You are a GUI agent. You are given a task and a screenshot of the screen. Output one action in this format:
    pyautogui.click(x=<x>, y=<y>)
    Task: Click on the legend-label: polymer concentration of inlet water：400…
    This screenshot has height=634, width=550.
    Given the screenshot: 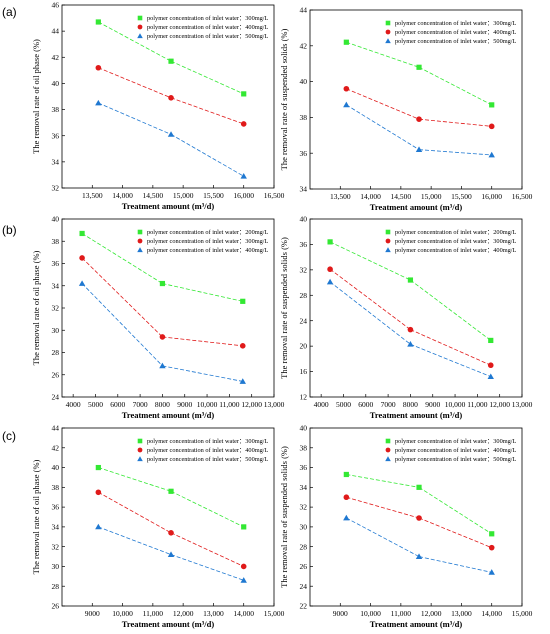 What is the action you would take?
    pyautogui.click(x=208, y=27)
    